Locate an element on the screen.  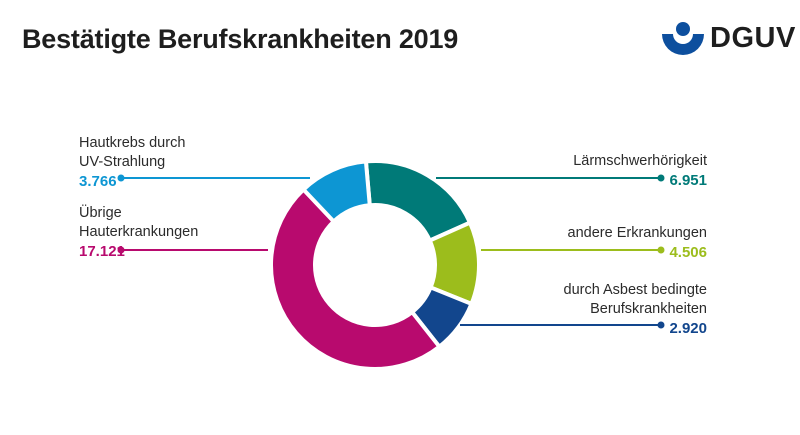
slice-label-l-rmschwerh-rigkeit: Lärmschwerhörigkeit 6.951 is located at coordinates (640, 171).